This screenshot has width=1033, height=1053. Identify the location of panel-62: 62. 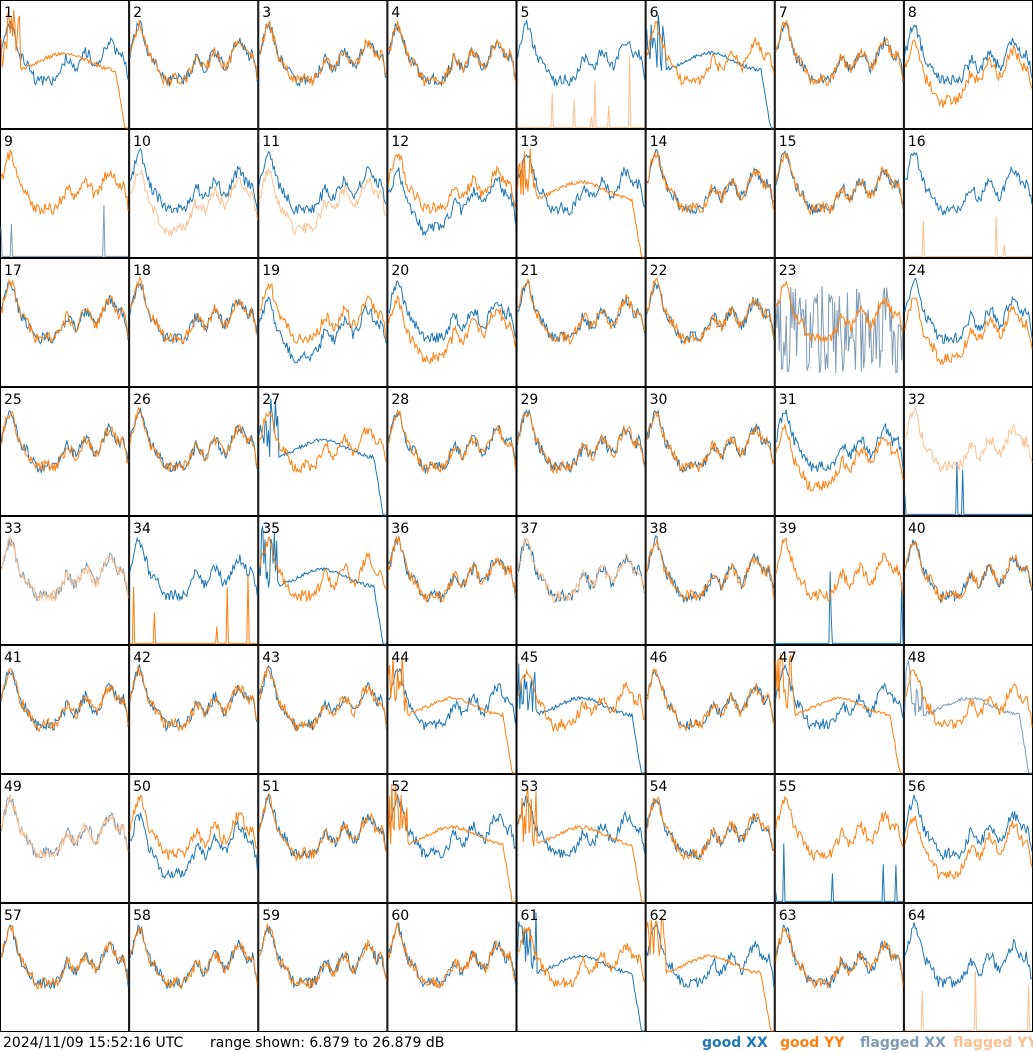
(710, 967).